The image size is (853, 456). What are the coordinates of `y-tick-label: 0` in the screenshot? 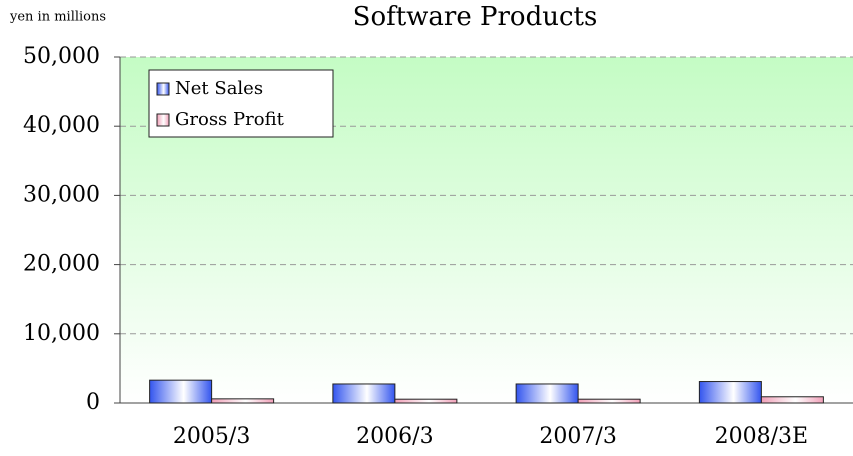 It's located at (93, 402).